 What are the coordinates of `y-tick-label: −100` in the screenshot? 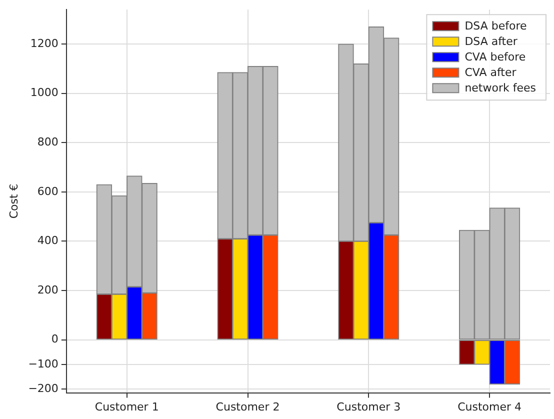 It's located at (43, 363).